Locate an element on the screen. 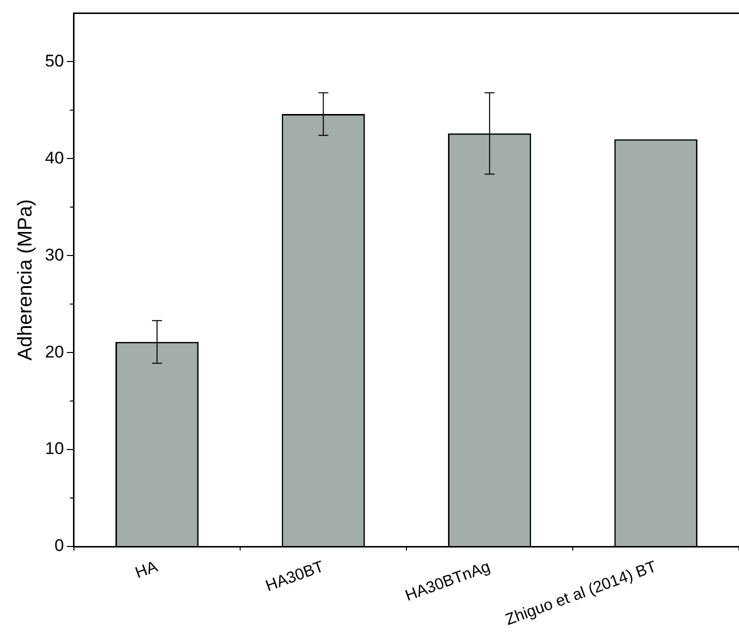 This screenshot has width=739, height=643. y-axis-title: Adherencia (MPa) is located at coordinates (25, 279).